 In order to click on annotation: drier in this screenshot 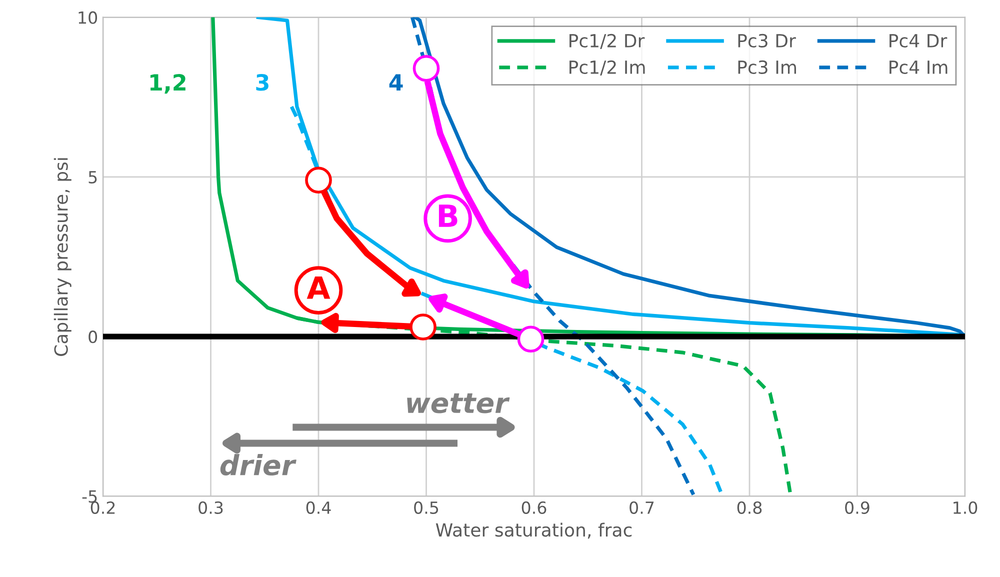, I will do `click(258, 465)`.